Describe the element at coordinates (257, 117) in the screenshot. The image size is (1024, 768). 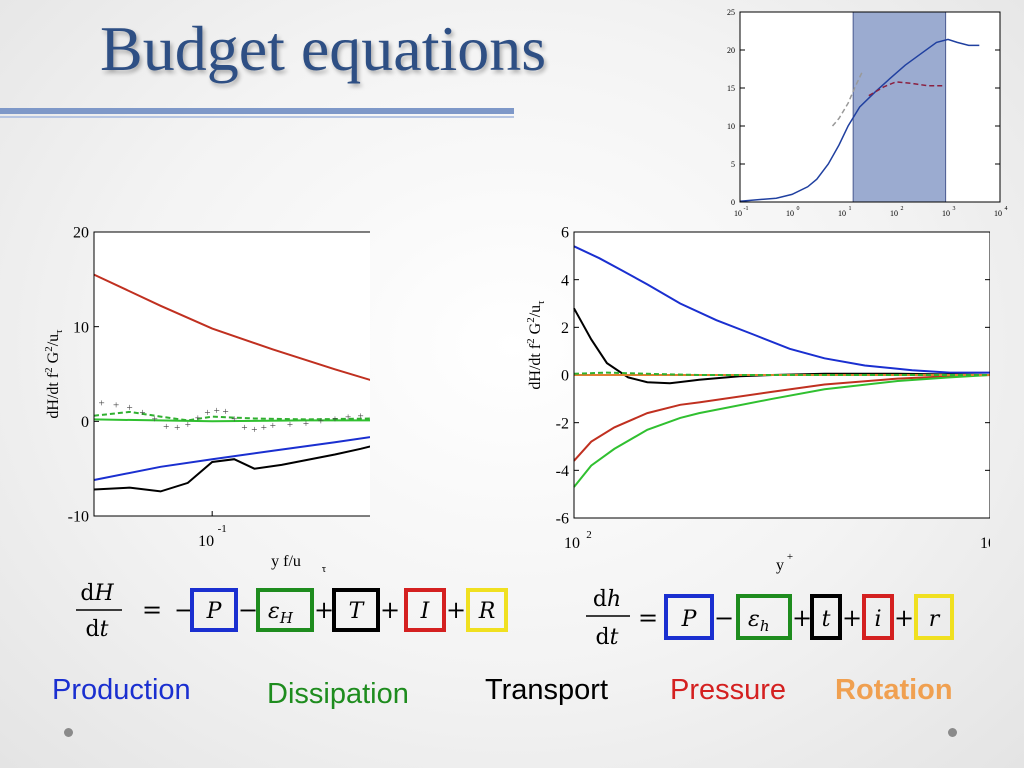
I see `title-underline-thin` at that location.